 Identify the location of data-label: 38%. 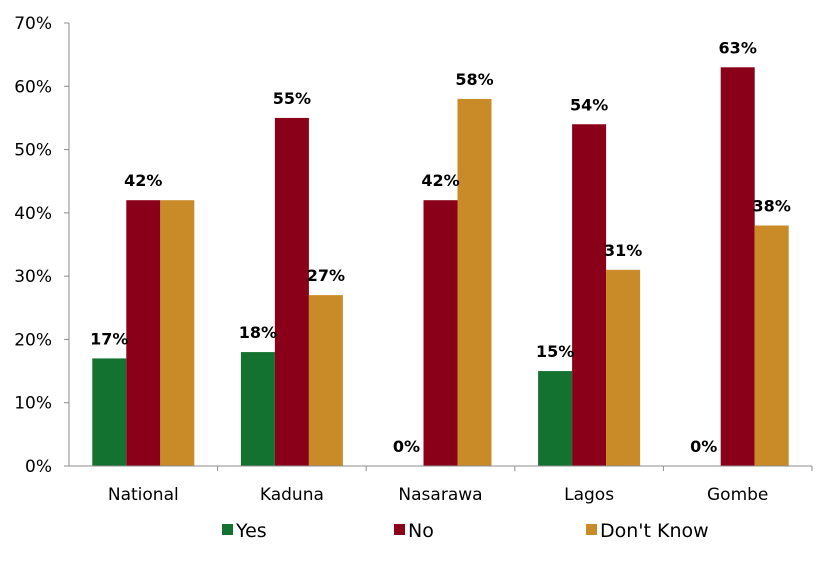
(772, 206).